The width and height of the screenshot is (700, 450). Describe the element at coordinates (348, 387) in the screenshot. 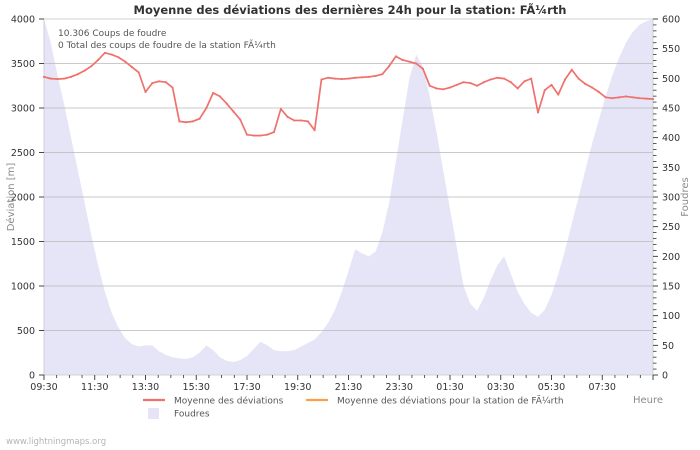

I see `x-tick-label: 21:30` at that location.